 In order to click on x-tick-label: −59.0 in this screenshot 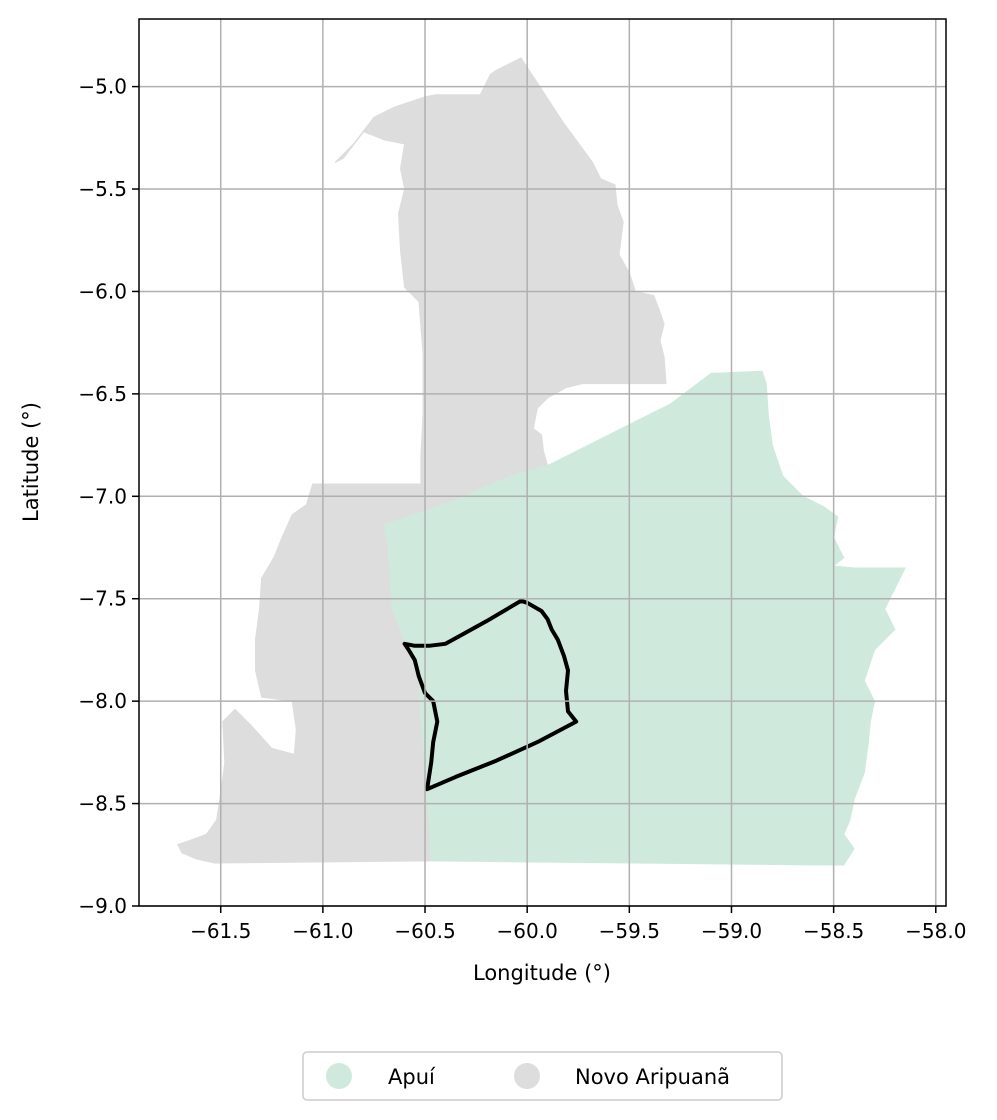, I will do `click(731, 931)`.